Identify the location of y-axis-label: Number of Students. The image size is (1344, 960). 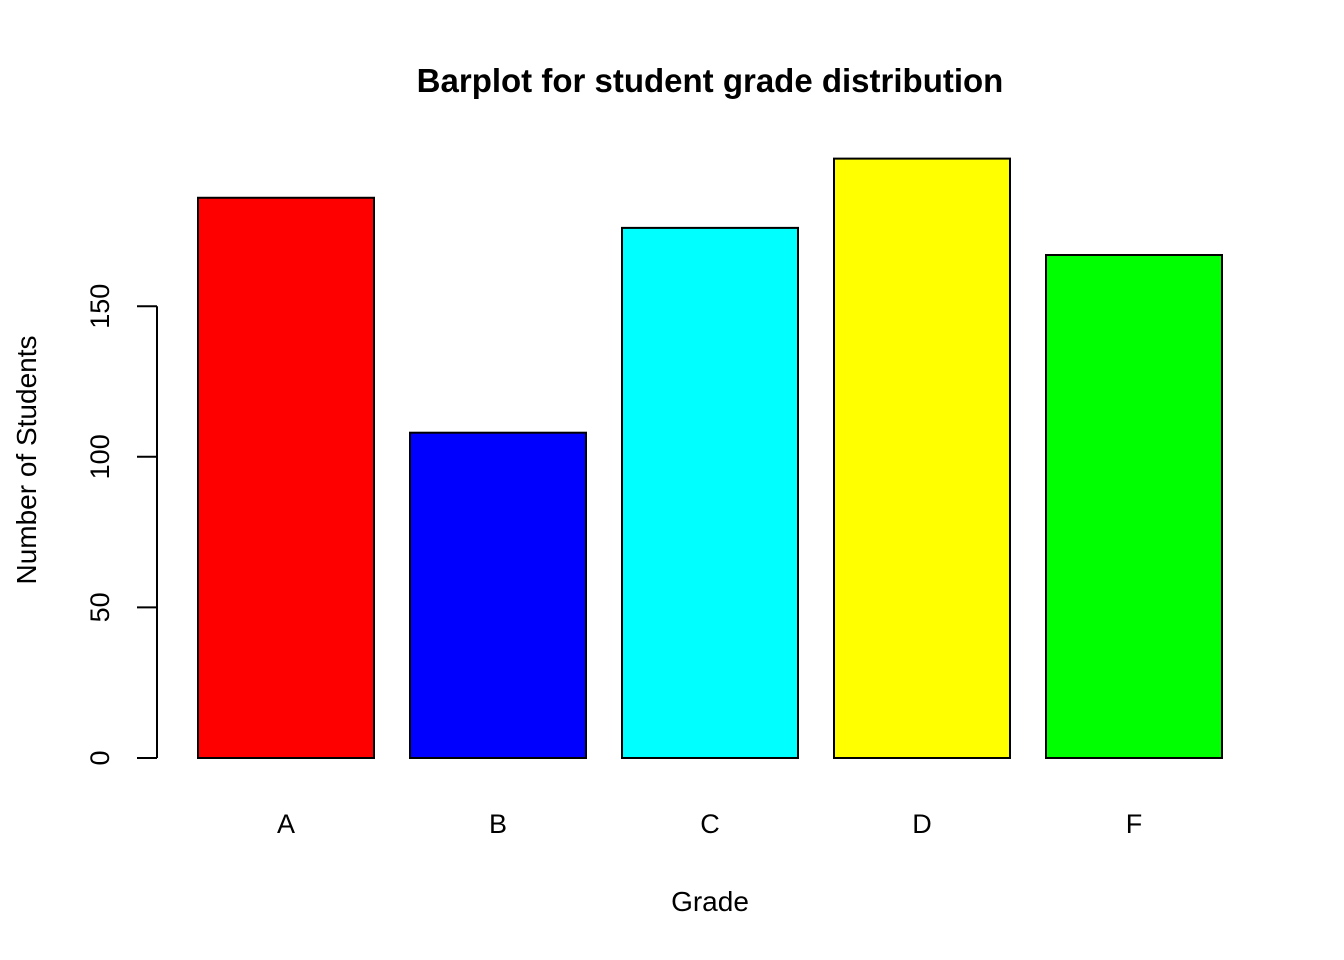
(26, 459).